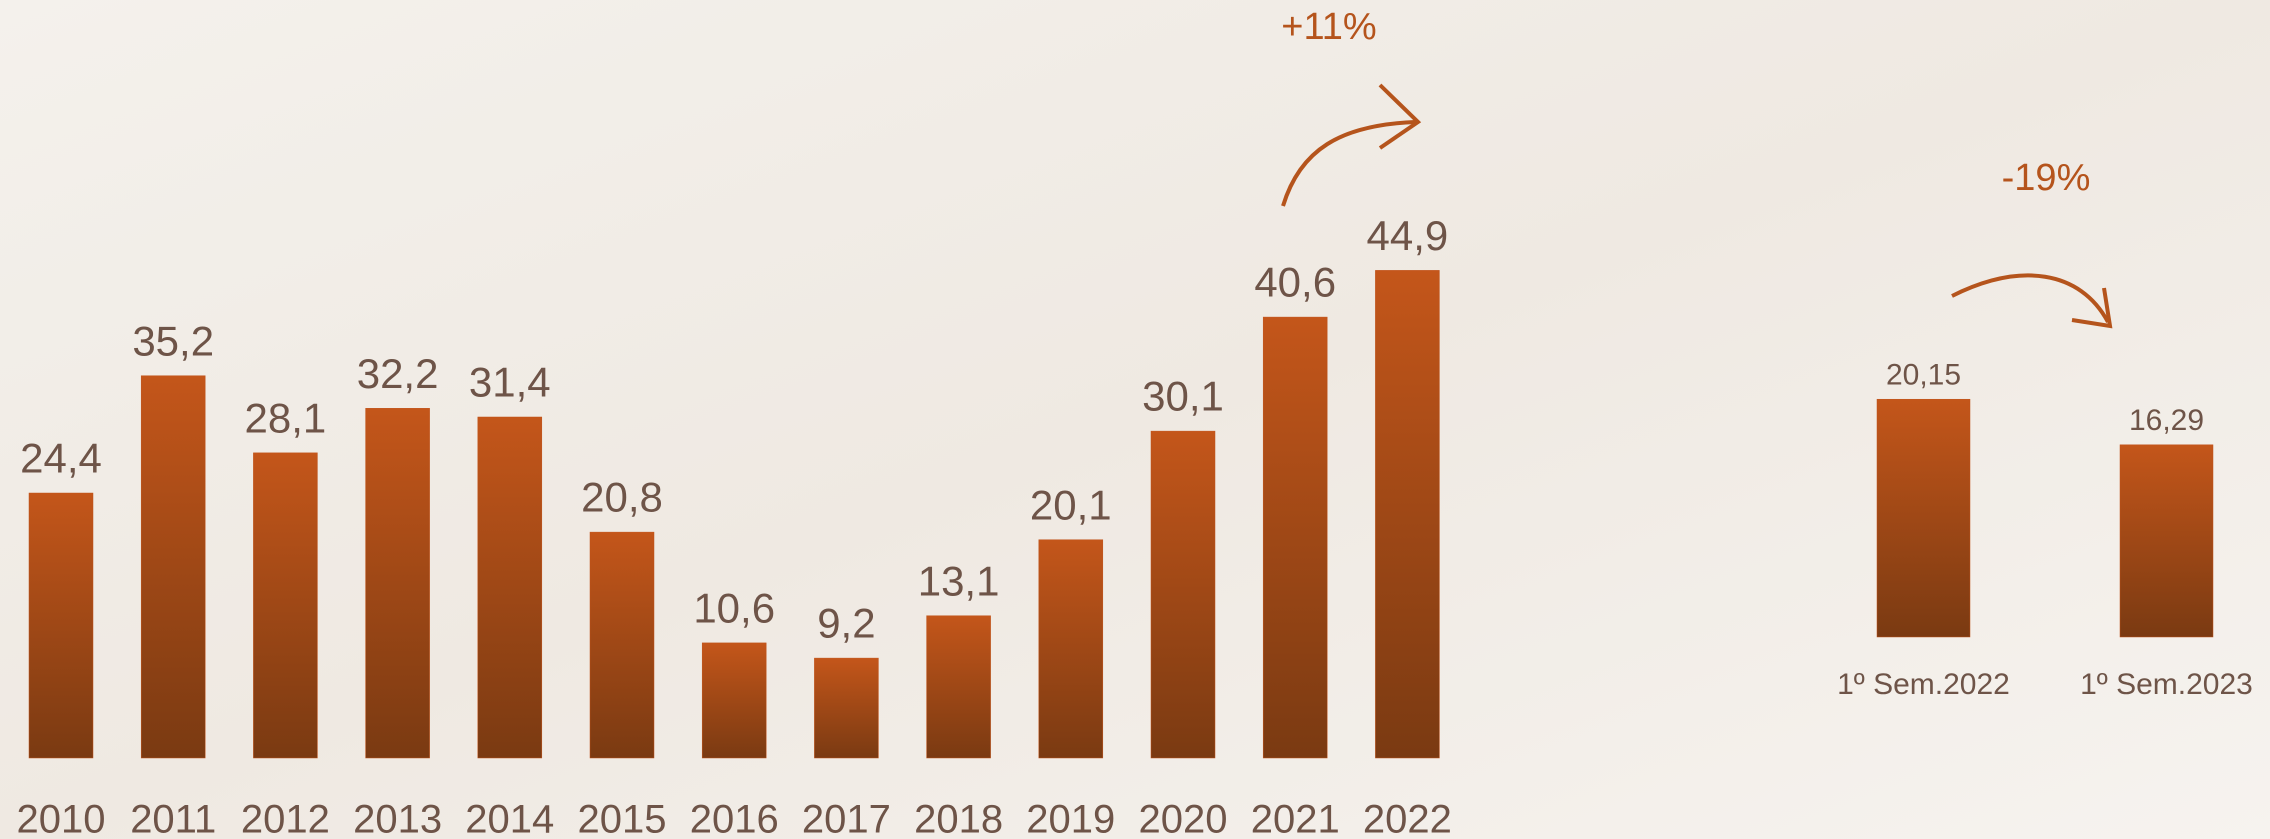 The image size is (2270, 839). I want to click on x-tick-label: 2016, so click(734, 818).